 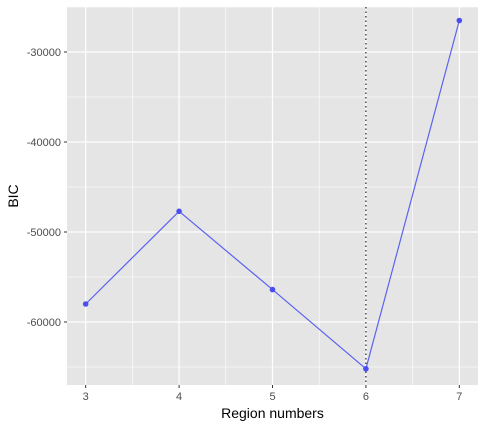 I want to click on x-tick-label: 5, so click(x=272, y=397).